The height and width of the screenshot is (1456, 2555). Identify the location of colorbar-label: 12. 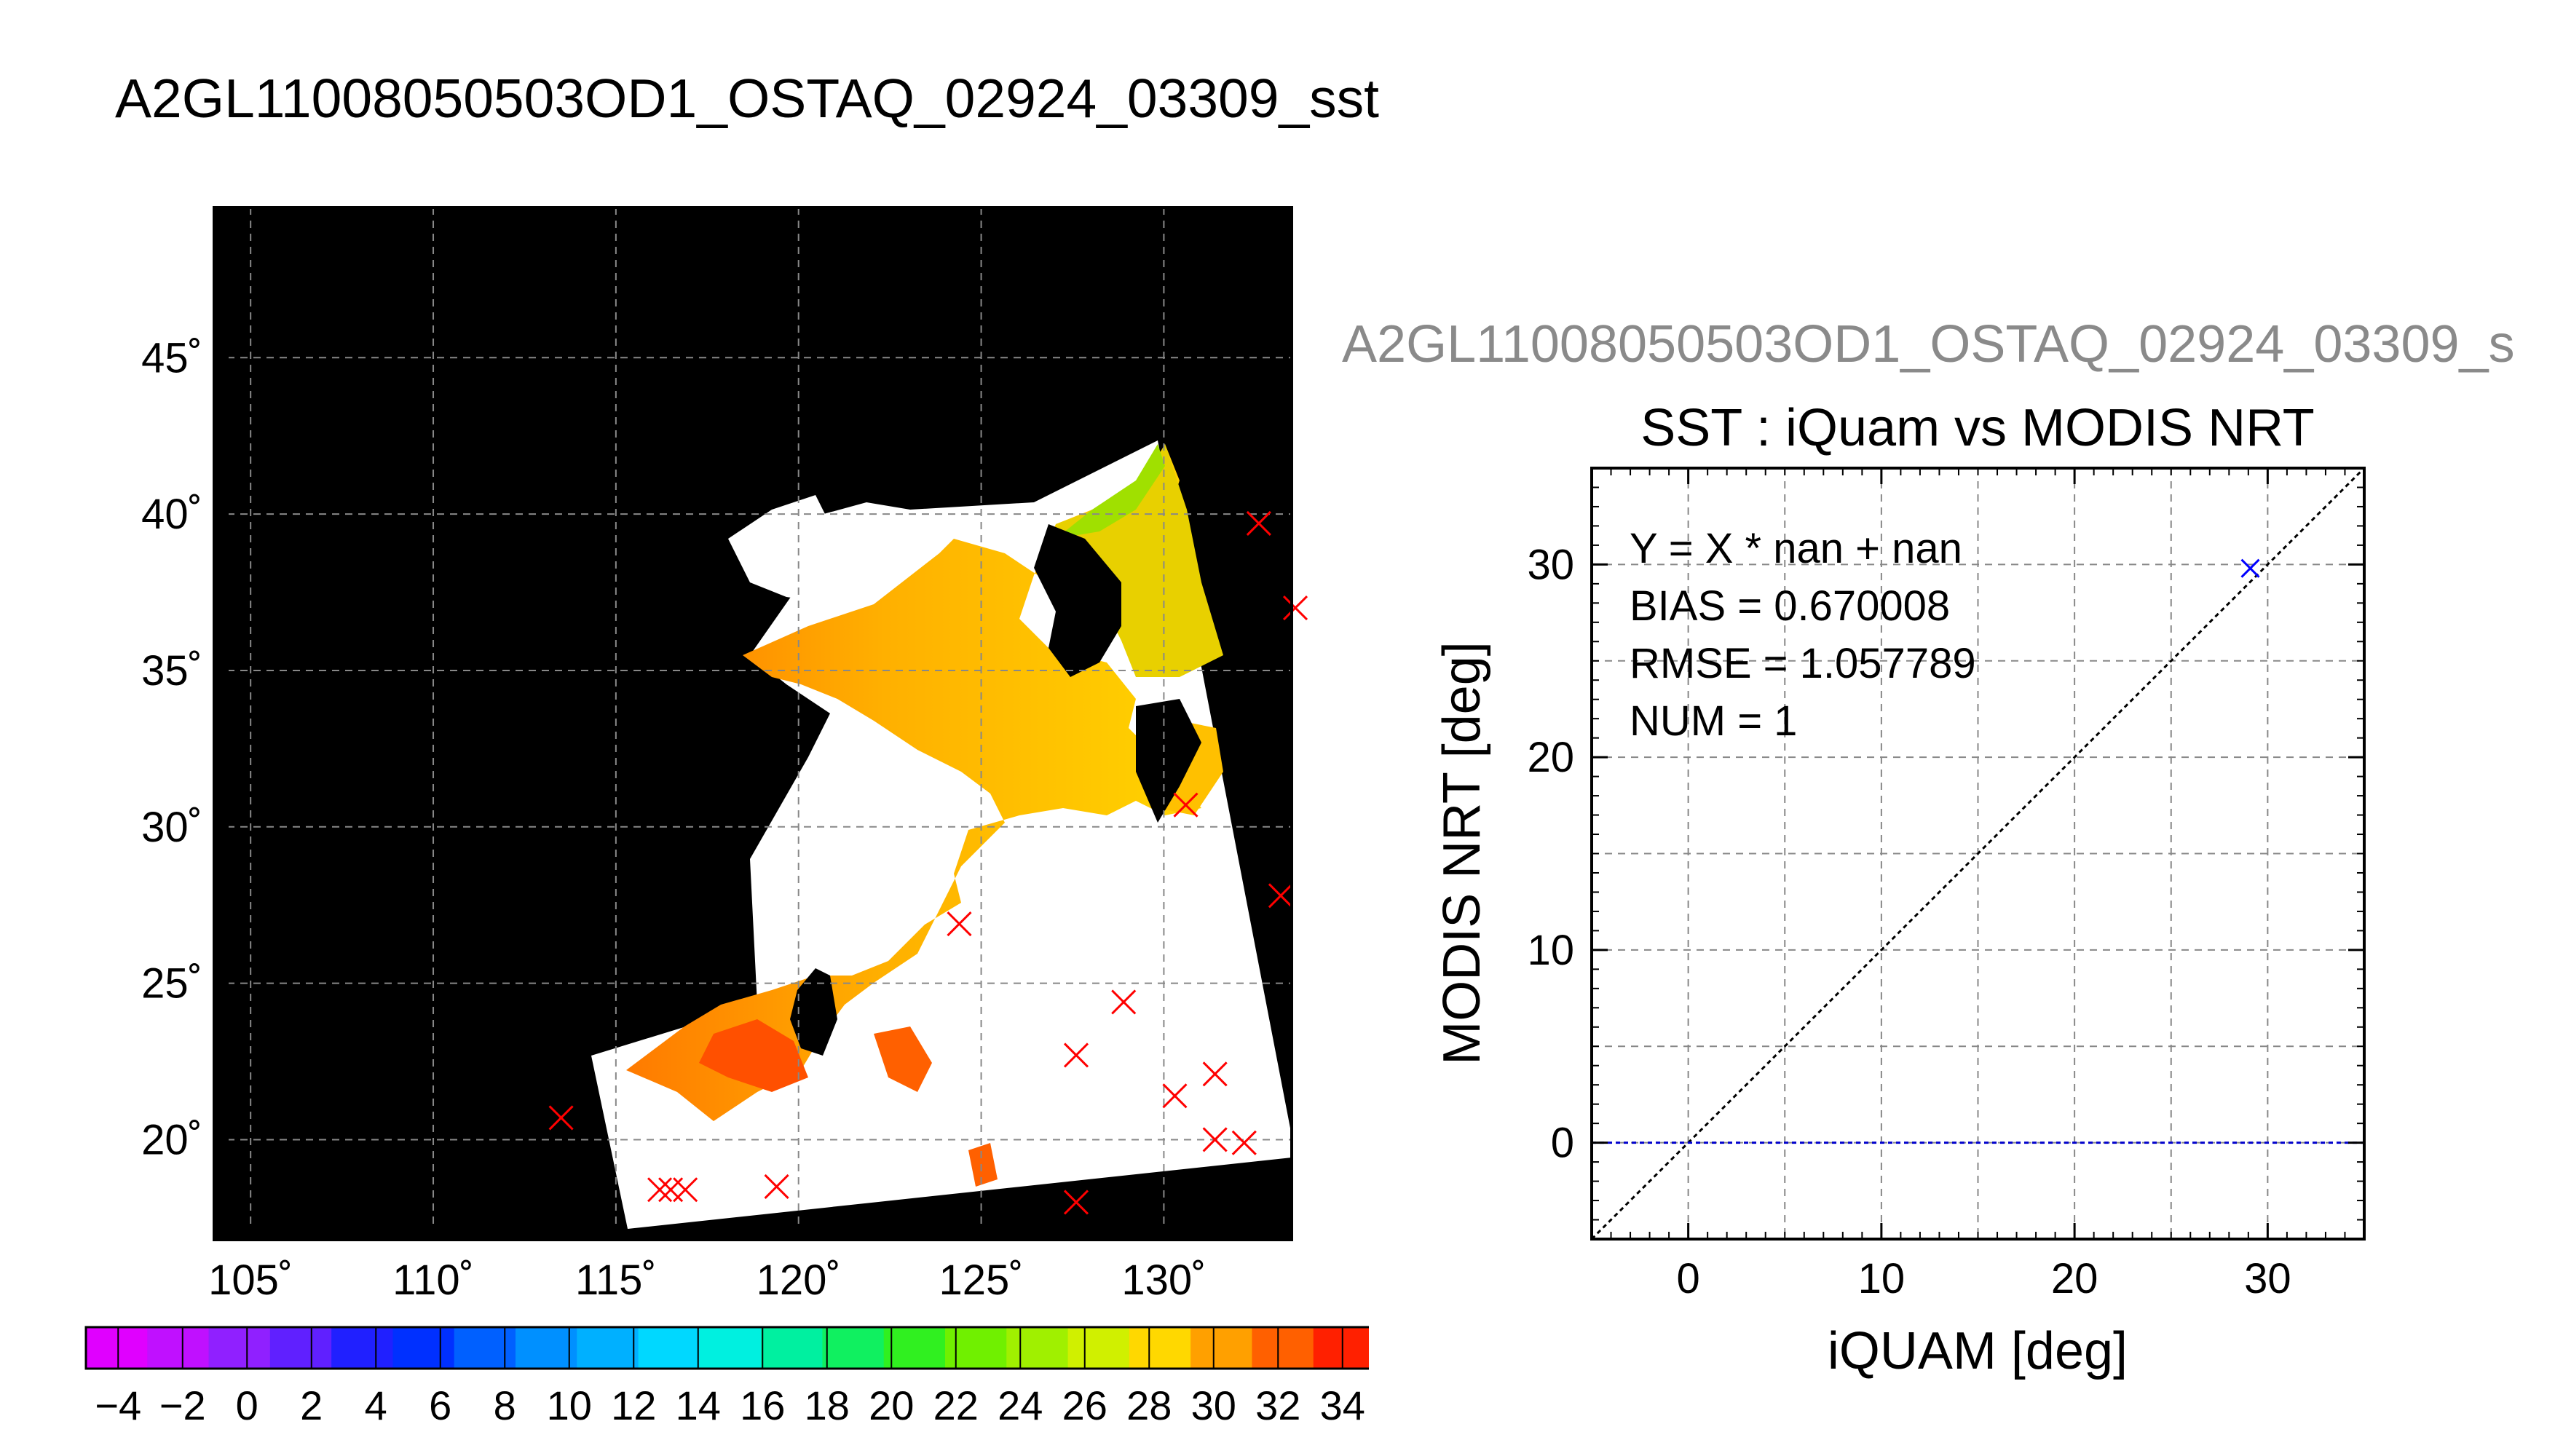
(633, 1405).